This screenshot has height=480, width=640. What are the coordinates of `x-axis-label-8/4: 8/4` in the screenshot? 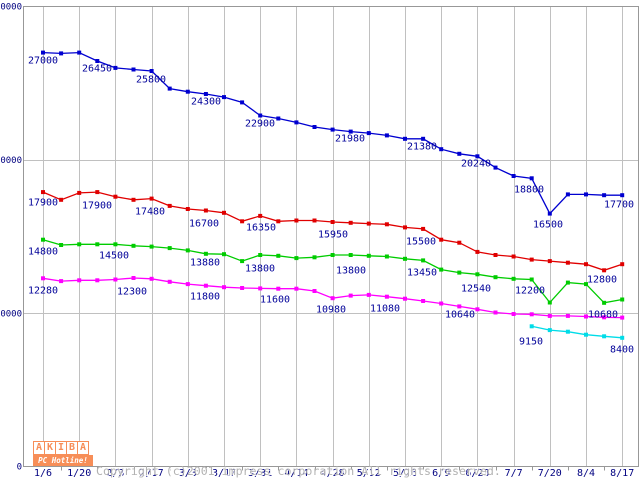 It's located at (586, 473).